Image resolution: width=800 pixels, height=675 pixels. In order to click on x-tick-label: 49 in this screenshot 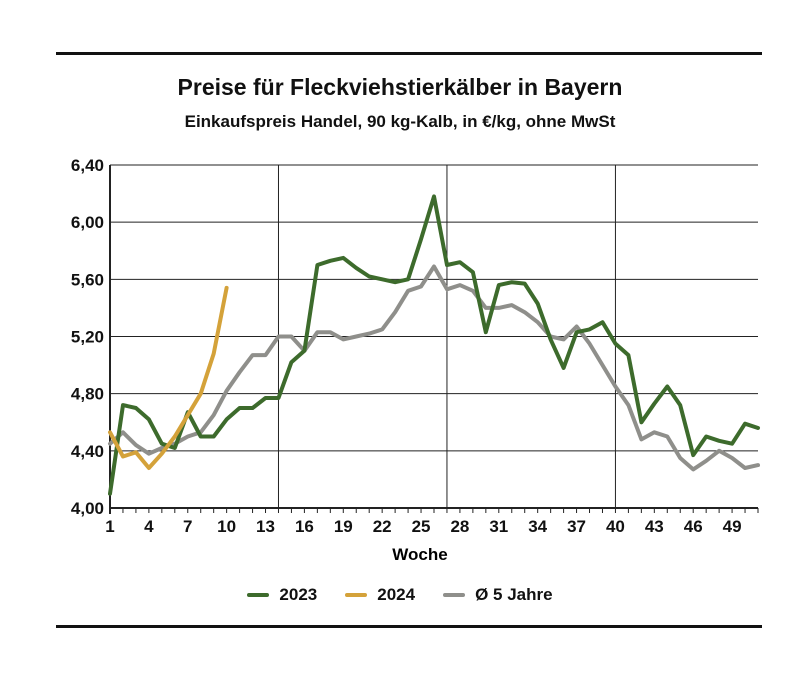, I will do `click(732, 526)`.